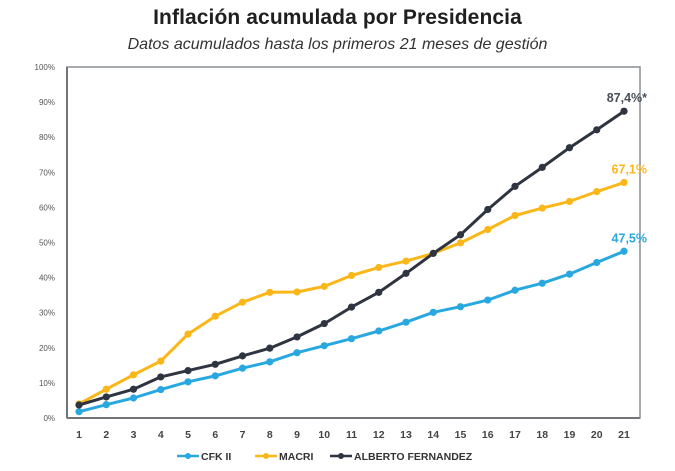  What do you see at coordinates (515, 435) in the screenshot?
I see `x-tick-label: 17` at bounding box center [515, 435].